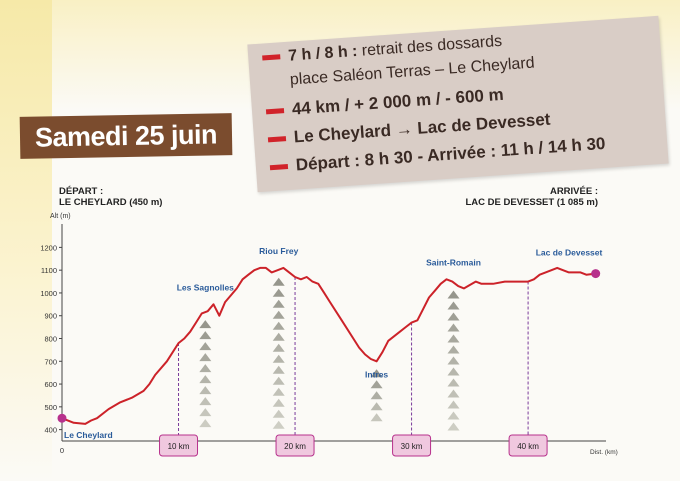 The height and width of the screenshot is (481, 680). I want to click on start-label-place: LE CHEYLARD (450 m), so click(111, 202).